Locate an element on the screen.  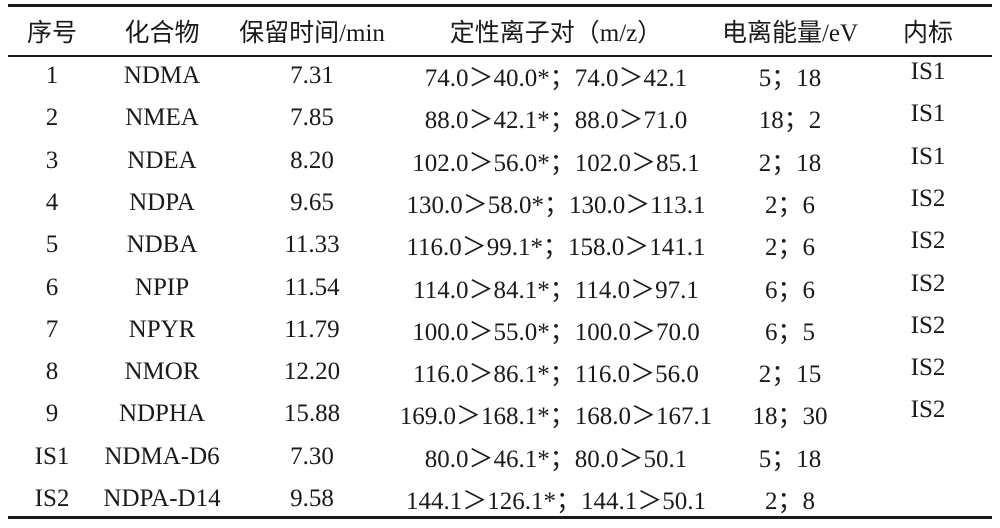
table-cell: 7.31 is located at coordinates (312, 75).